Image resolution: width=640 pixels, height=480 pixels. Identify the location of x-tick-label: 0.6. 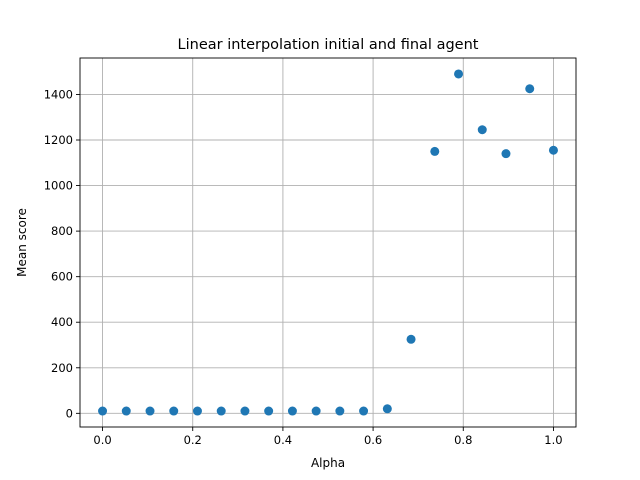
(373, 440).